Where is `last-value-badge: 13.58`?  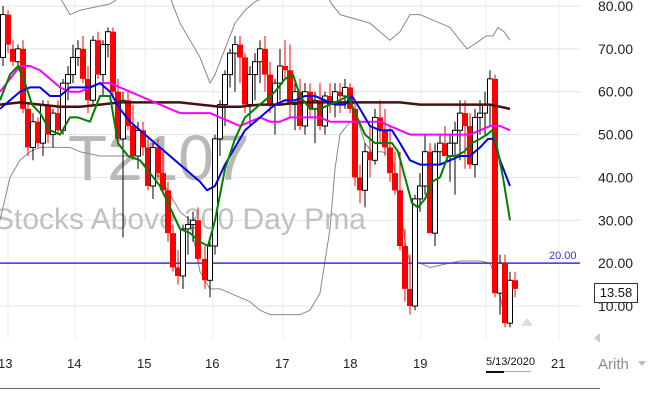 last-value-badge: 13.58 is located at coordinates (616, 293).